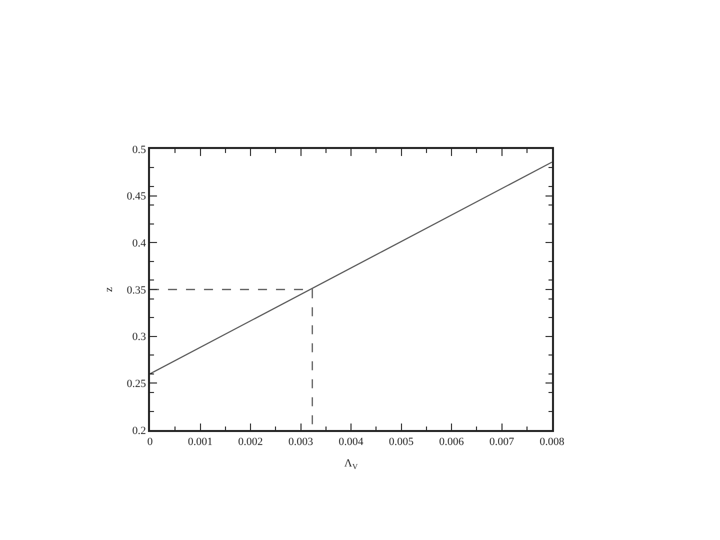 The height and width of the screenshot is (540, 720). What do you see at coordinates (552, 442) in the screenshot?
I see `x-tick-label: 0.008` at bounding box center [552, 442].